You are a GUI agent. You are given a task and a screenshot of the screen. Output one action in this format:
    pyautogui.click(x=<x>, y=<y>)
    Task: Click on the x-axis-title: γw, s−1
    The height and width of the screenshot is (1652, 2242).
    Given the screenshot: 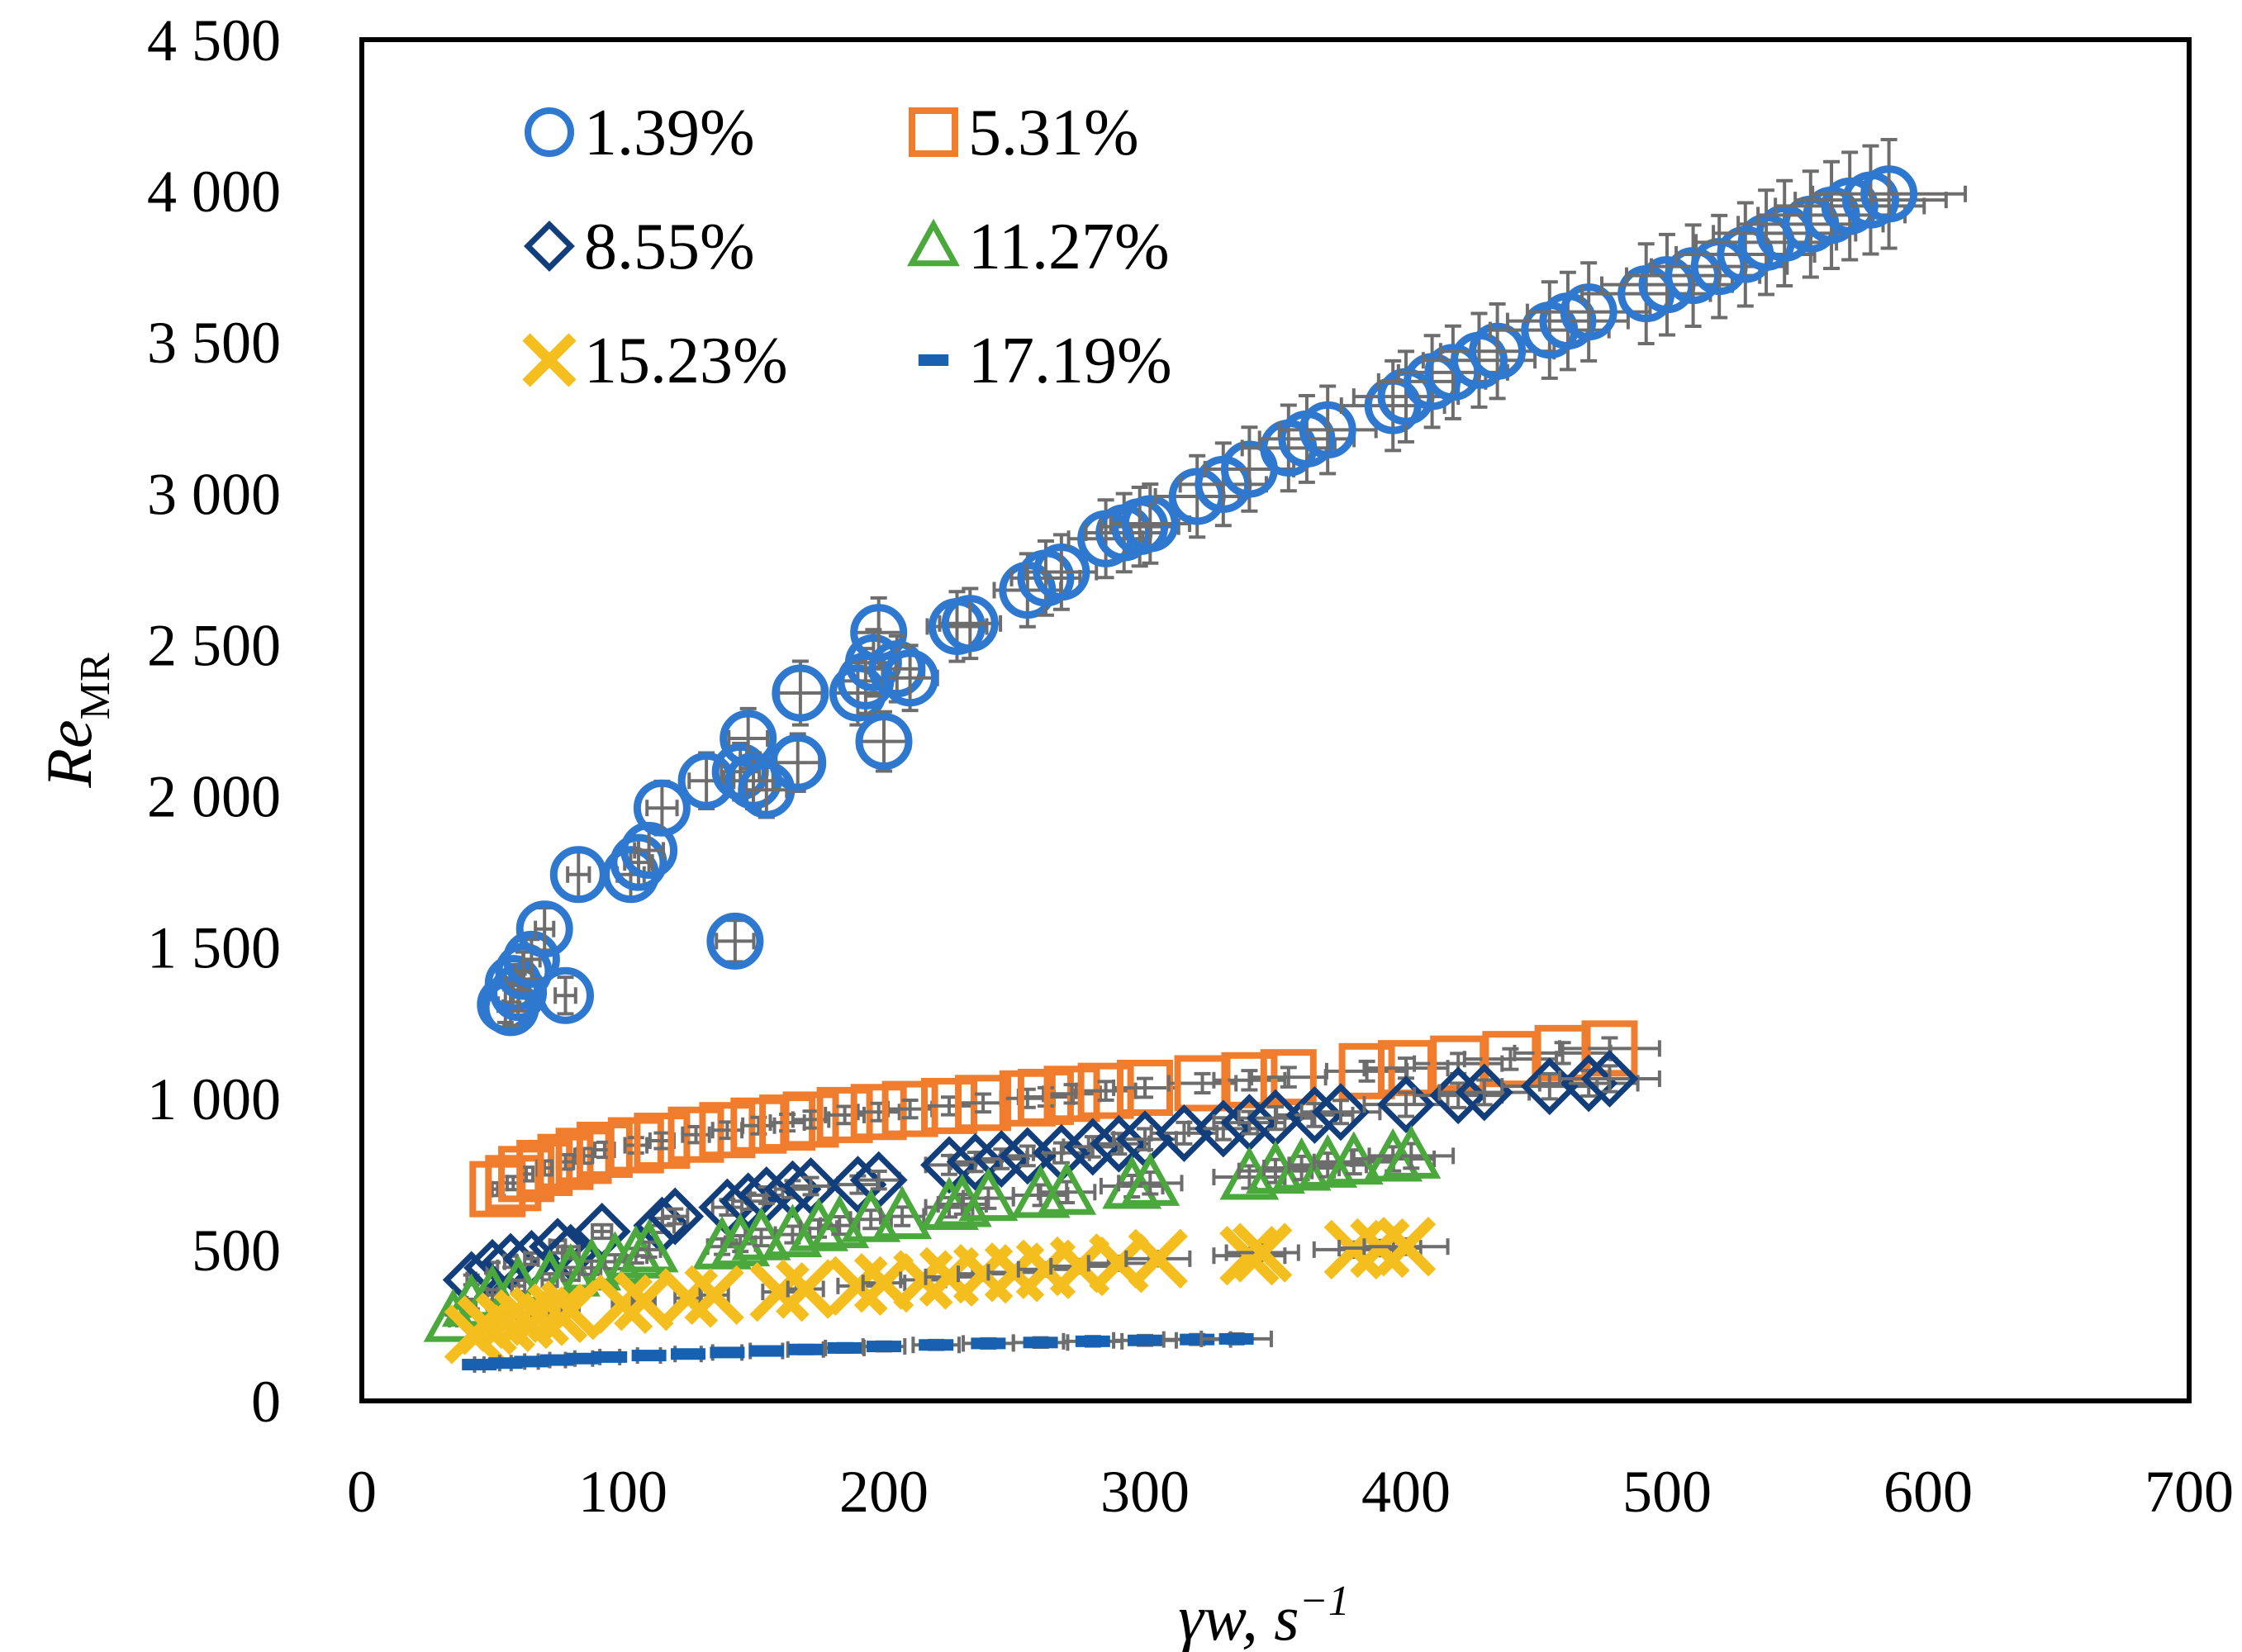 What is the action you would take?
    pyautogui.click(x=1263, y=1615)
    